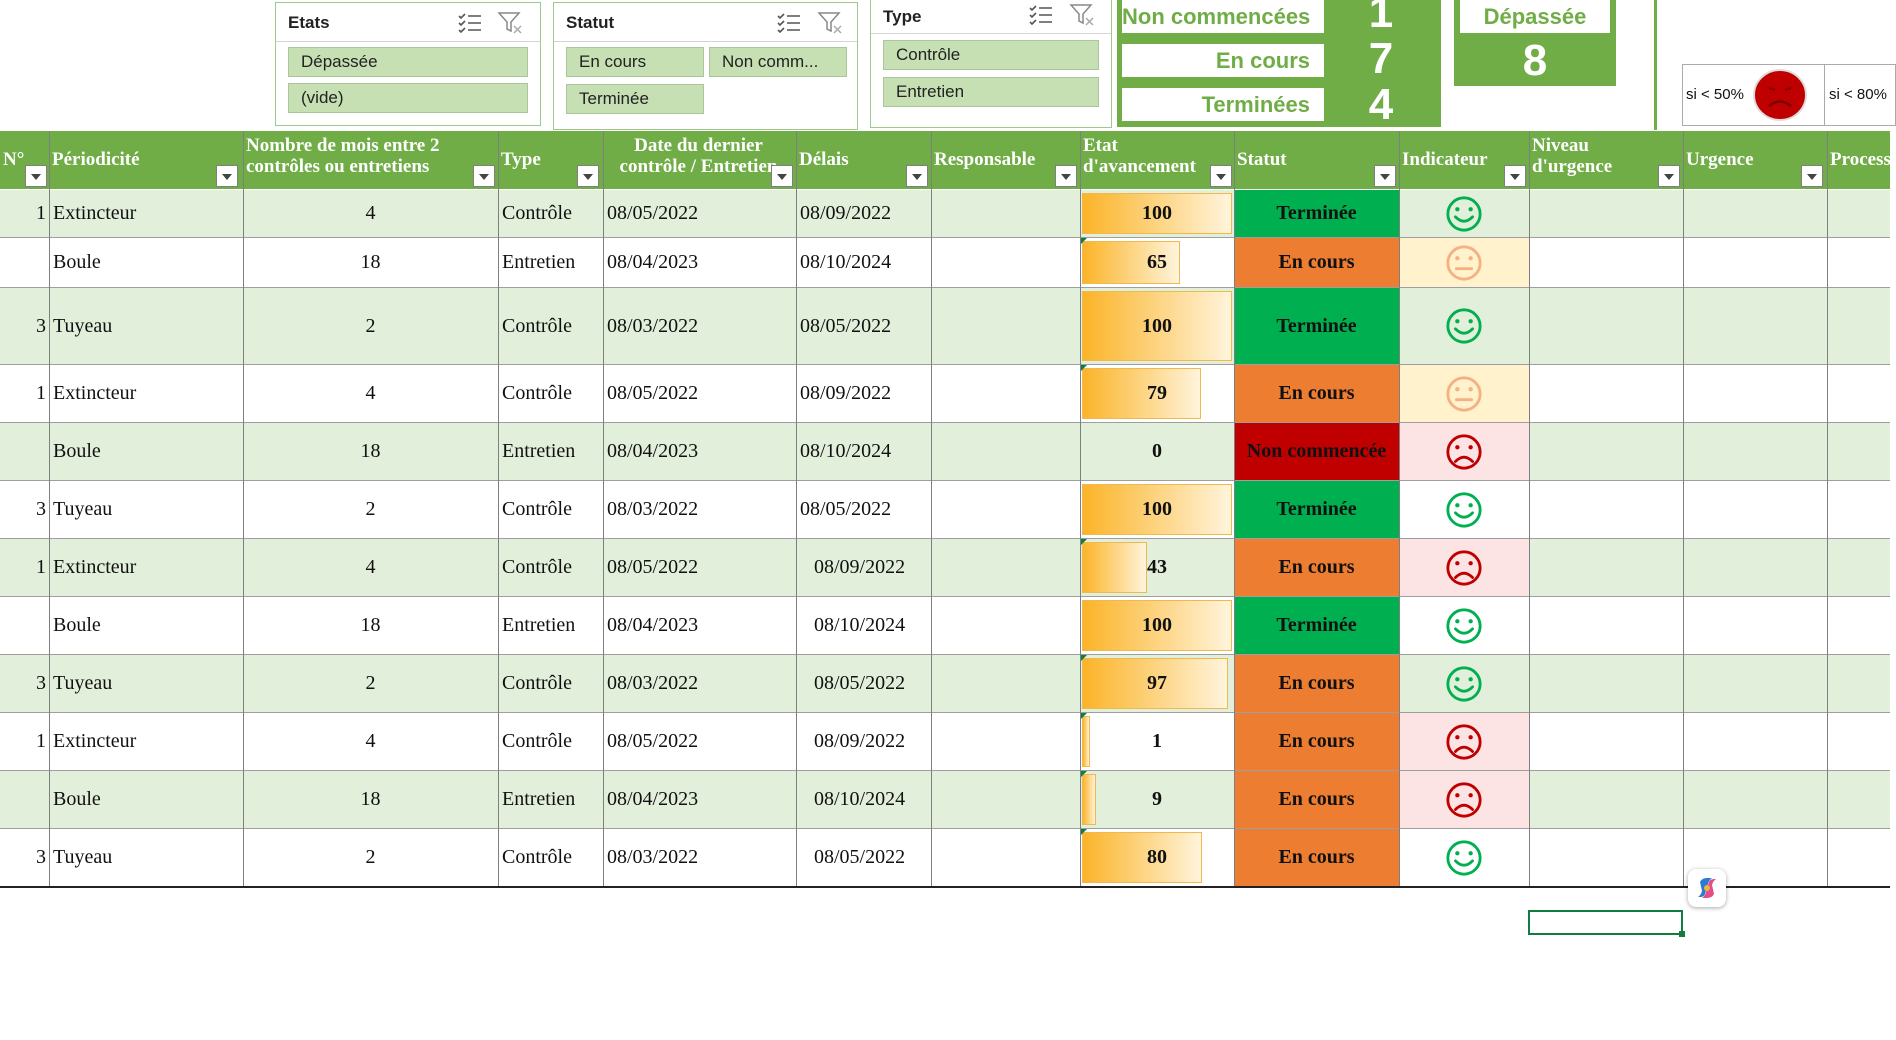 This screenshot has height=1040, width=1896. Describe the element at coordinates (1157, 567) in the screenshot. I see `row-etat: 43` at that location.